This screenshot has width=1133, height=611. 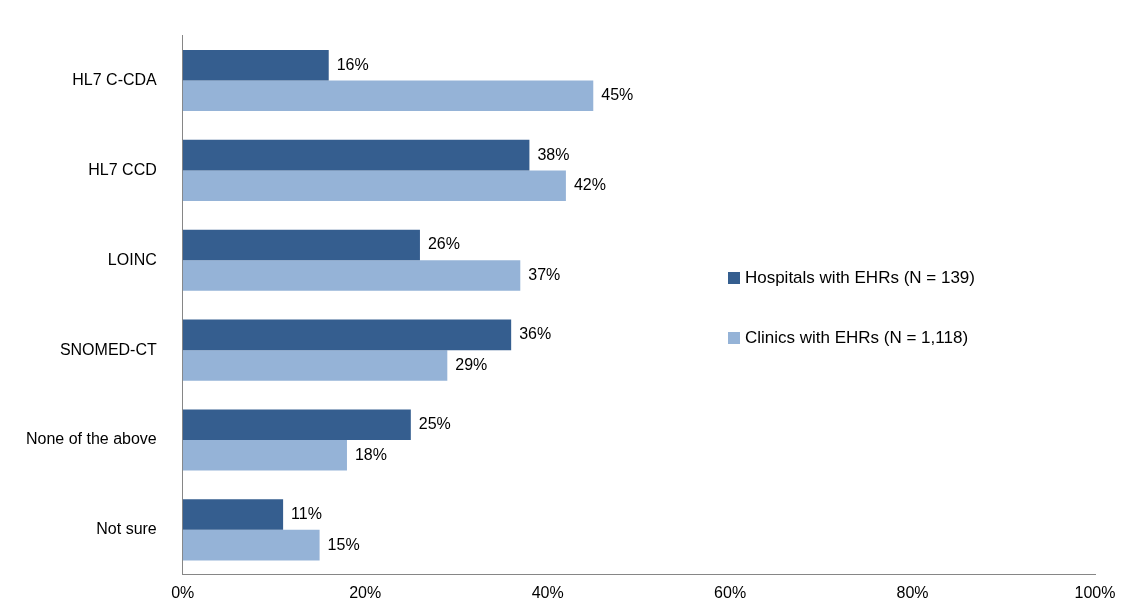 I want to click on data-label: 16%, so click(x=352, y=64).